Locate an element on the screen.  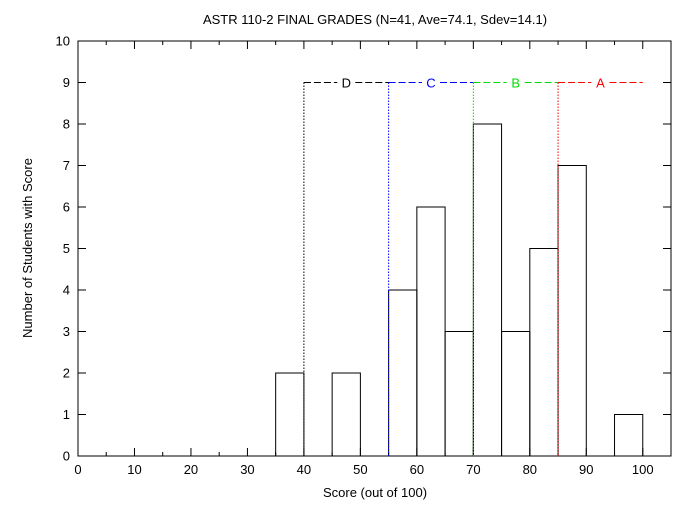
y-tick-label: 2 is located at coordinates (66, 373).